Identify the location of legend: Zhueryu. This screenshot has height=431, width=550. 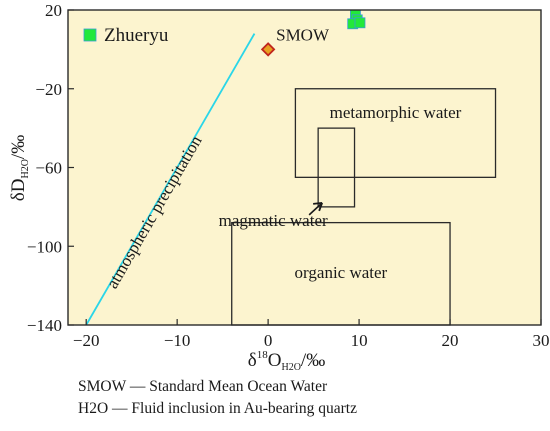
(126, 35).